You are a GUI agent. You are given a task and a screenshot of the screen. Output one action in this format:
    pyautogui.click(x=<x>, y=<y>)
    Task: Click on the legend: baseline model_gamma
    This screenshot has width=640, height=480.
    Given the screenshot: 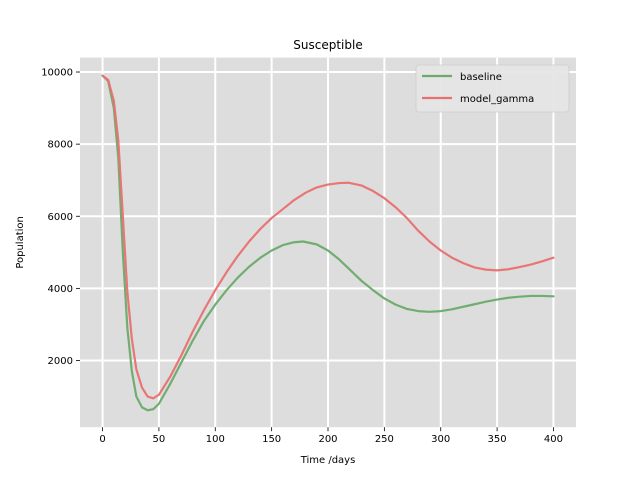 What is the action you would take?
    pyautogui.click(x=492, y=88)
    